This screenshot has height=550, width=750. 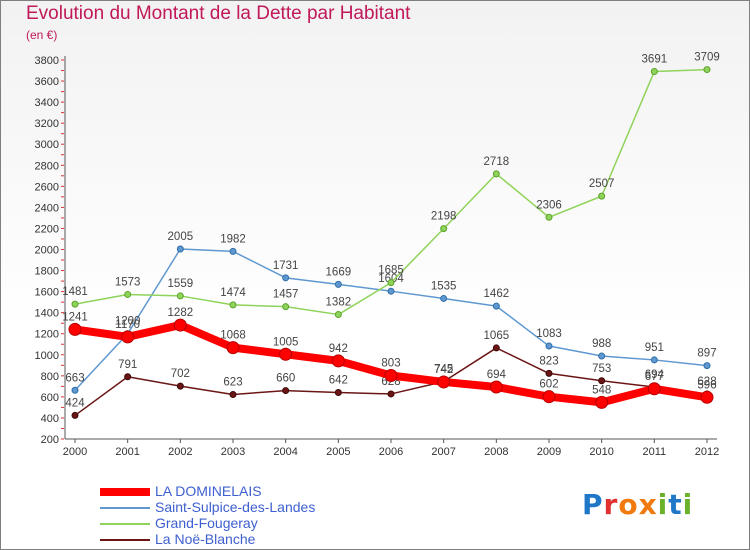 What do you see at coordinates (601, 369) in the screenshot?
I see `data-label: 753` at bounding box center [601, 369].